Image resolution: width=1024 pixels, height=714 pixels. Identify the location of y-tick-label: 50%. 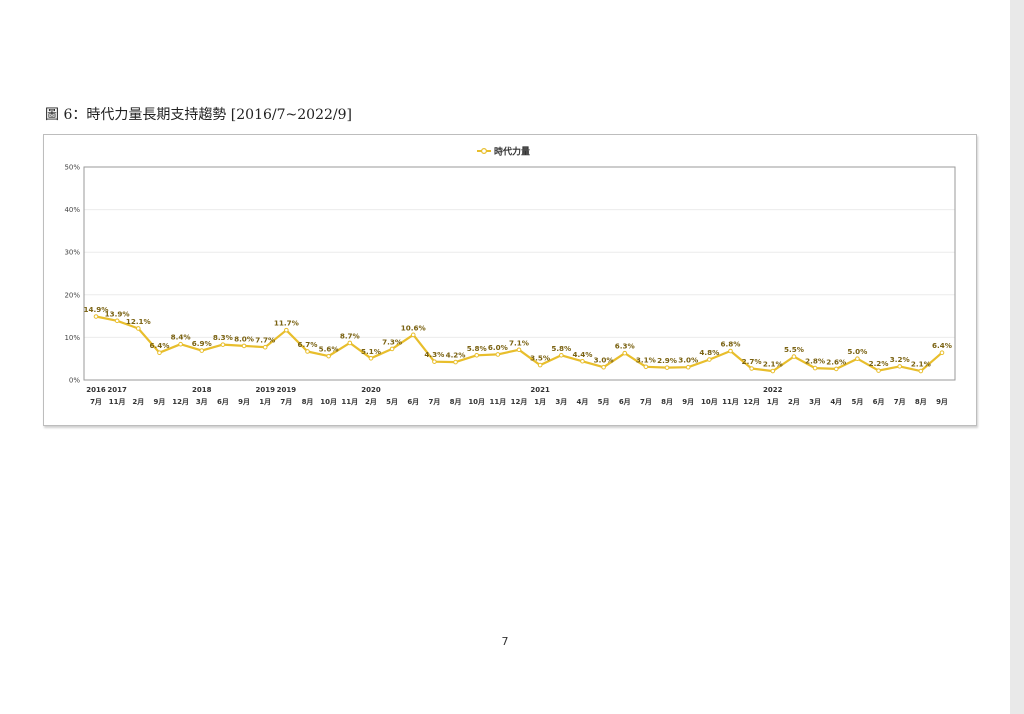
(72, 168).